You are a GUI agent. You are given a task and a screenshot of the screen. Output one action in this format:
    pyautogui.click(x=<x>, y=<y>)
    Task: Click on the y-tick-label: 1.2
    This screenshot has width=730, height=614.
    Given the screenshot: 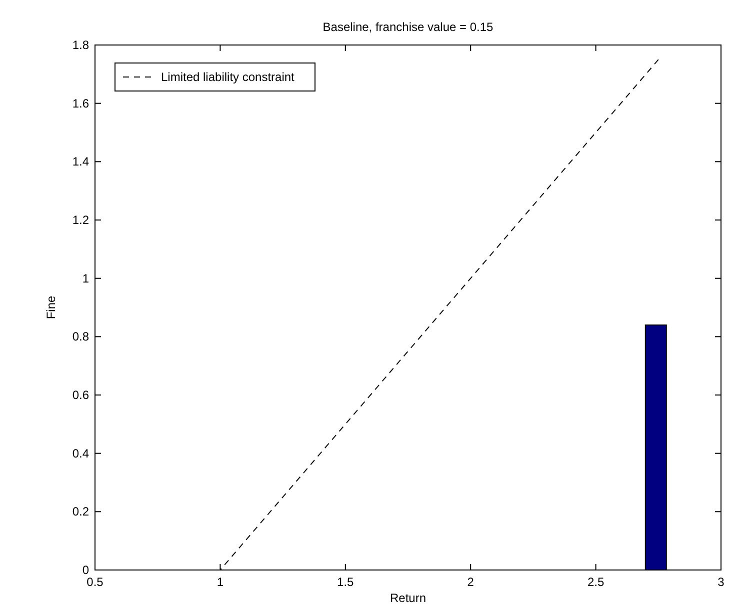 What is the action you would take?
    pyautogui.click(x=81, y=220)
    